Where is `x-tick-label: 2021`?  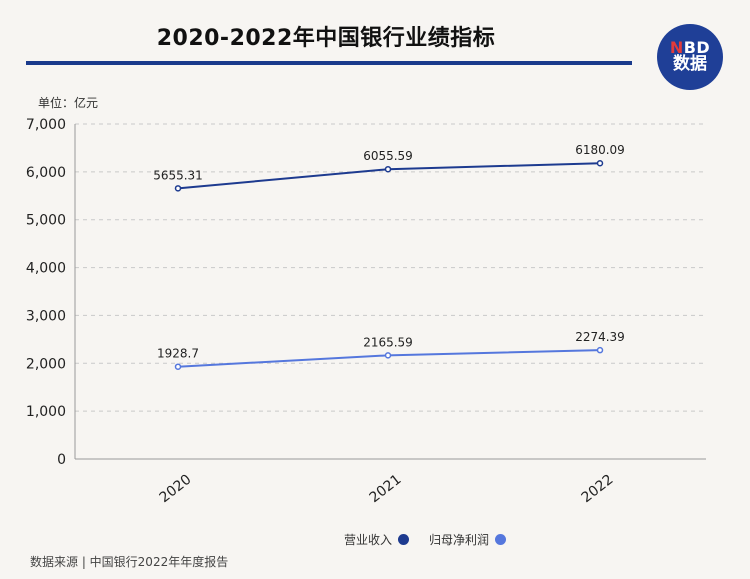
x-tick-label: 2021 is located at coordinates (386, 489).